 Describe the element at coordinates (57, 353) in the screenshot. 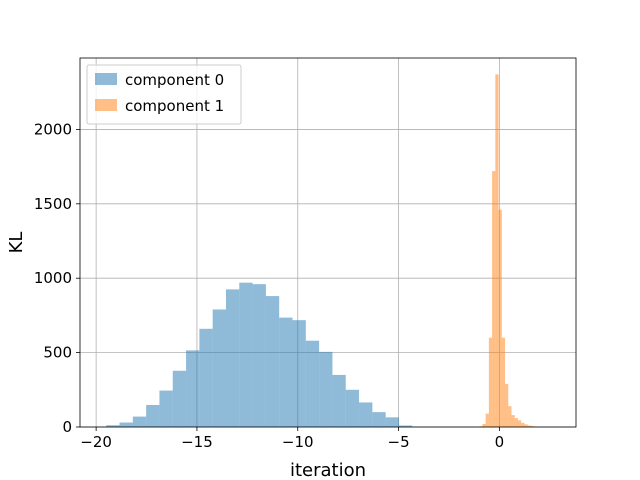

I see `y-tick-label: 500` at that location.